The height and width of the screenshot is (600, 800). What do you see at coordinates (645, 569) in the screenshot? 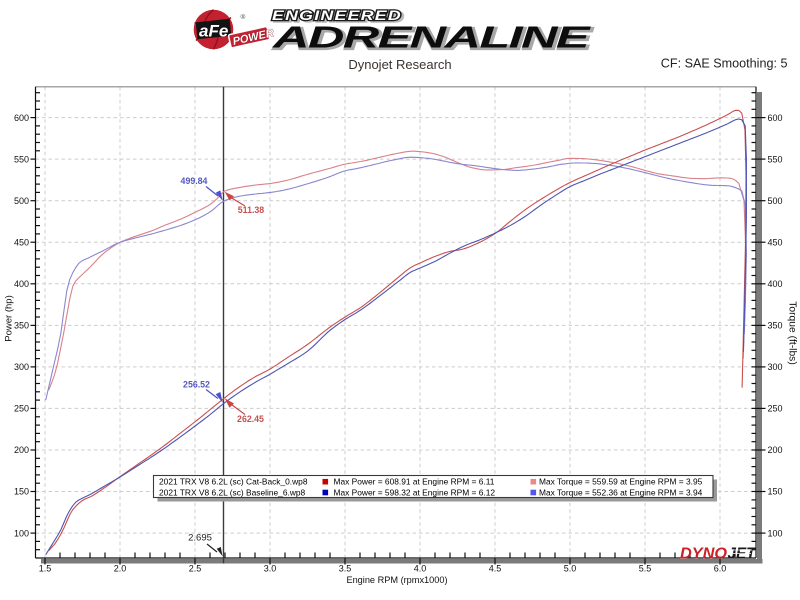
I see `svg-text: 5.5` at bounding box center [645, 569].